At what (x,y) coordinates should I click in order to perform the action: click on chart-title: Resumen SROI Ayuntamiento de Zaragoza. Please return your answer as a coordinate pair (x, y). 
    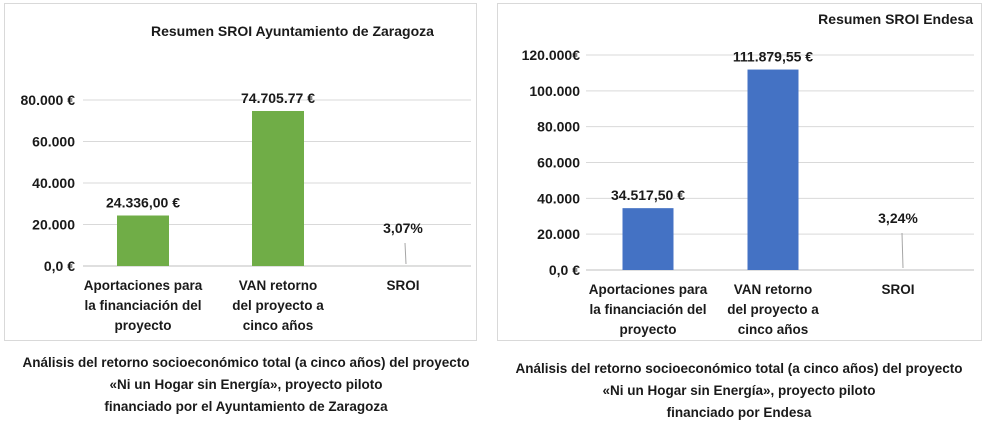
    Looking at the image, I should click on (292, 31).